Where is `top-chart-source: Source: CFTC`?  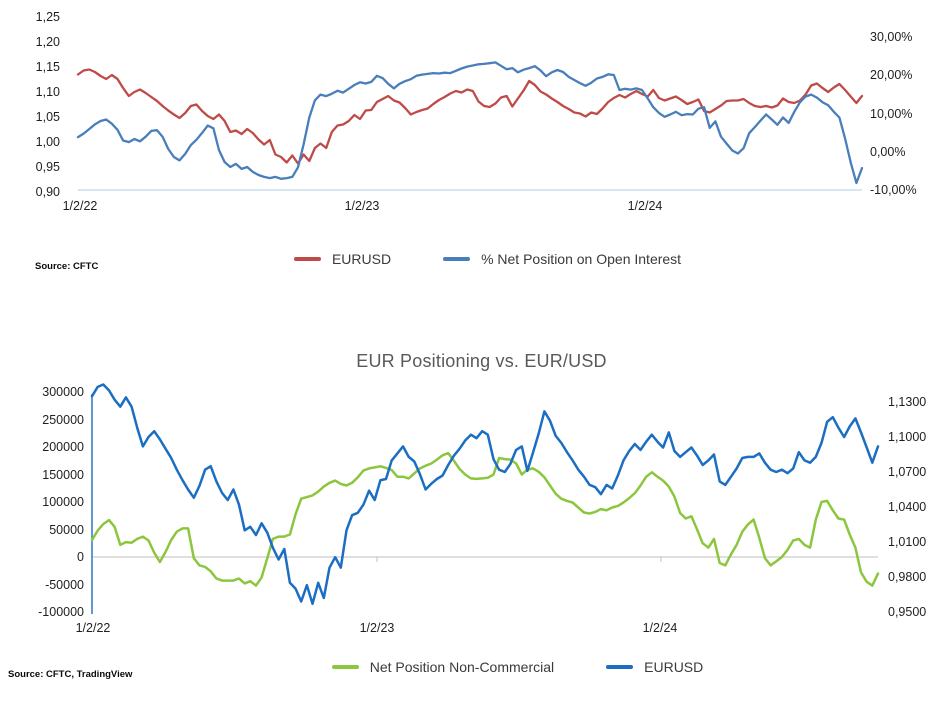
top-chart-source: Source: CFTC is located at coordinates (67, 266).